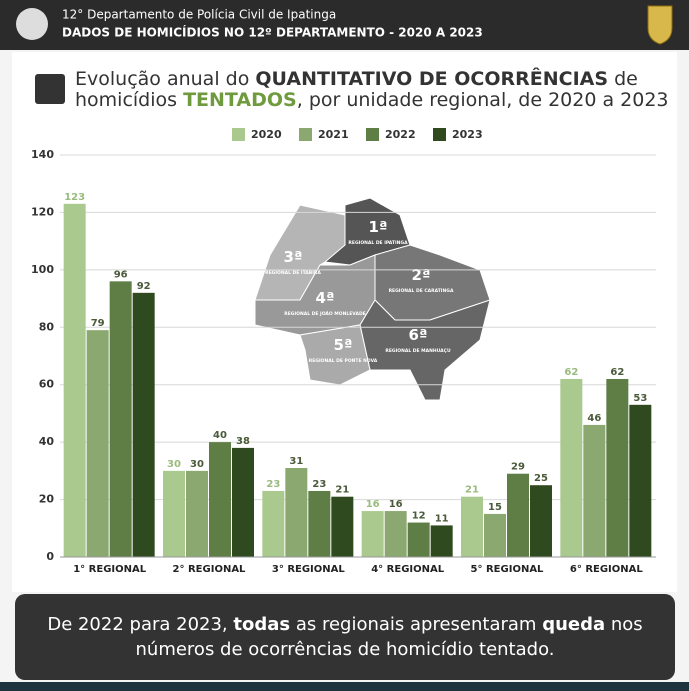 The height and width of the screenshot is (691, 689). I want to click on x-tick-label: 4° REGIONAL, so click(408, 569).